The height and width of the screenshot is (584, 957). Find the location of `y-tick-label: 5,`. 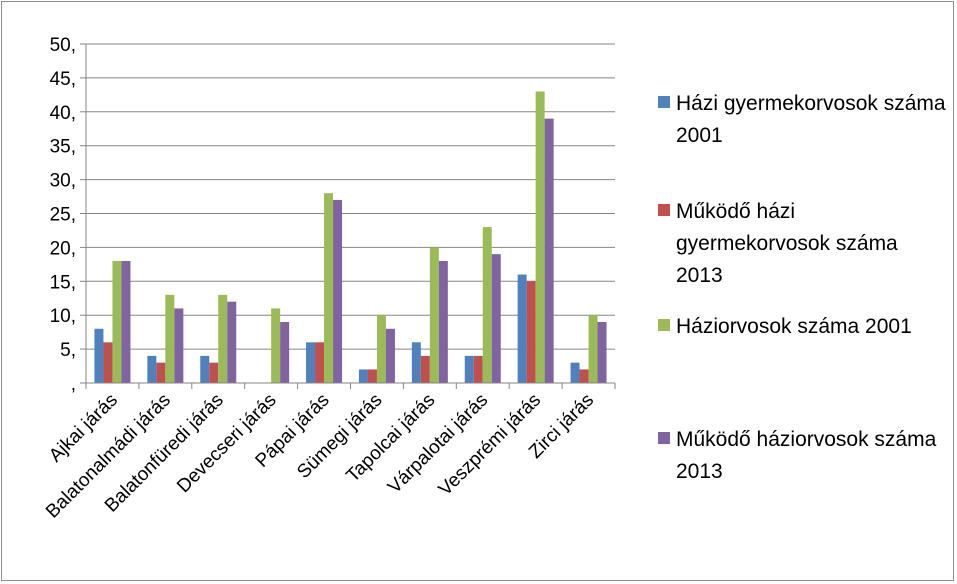

y-tick-label: 5, is located at coordinates (68, 350).